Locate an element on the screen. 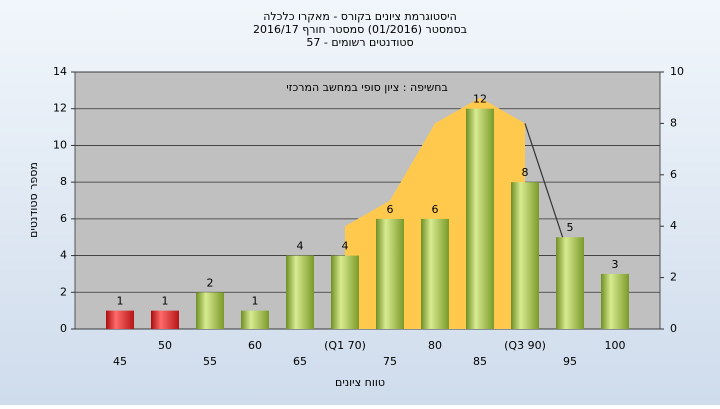 Image resolution: width=720 pixels, height=409 pixels. y-tick-label: 4 is located at coordinates (63, 255).